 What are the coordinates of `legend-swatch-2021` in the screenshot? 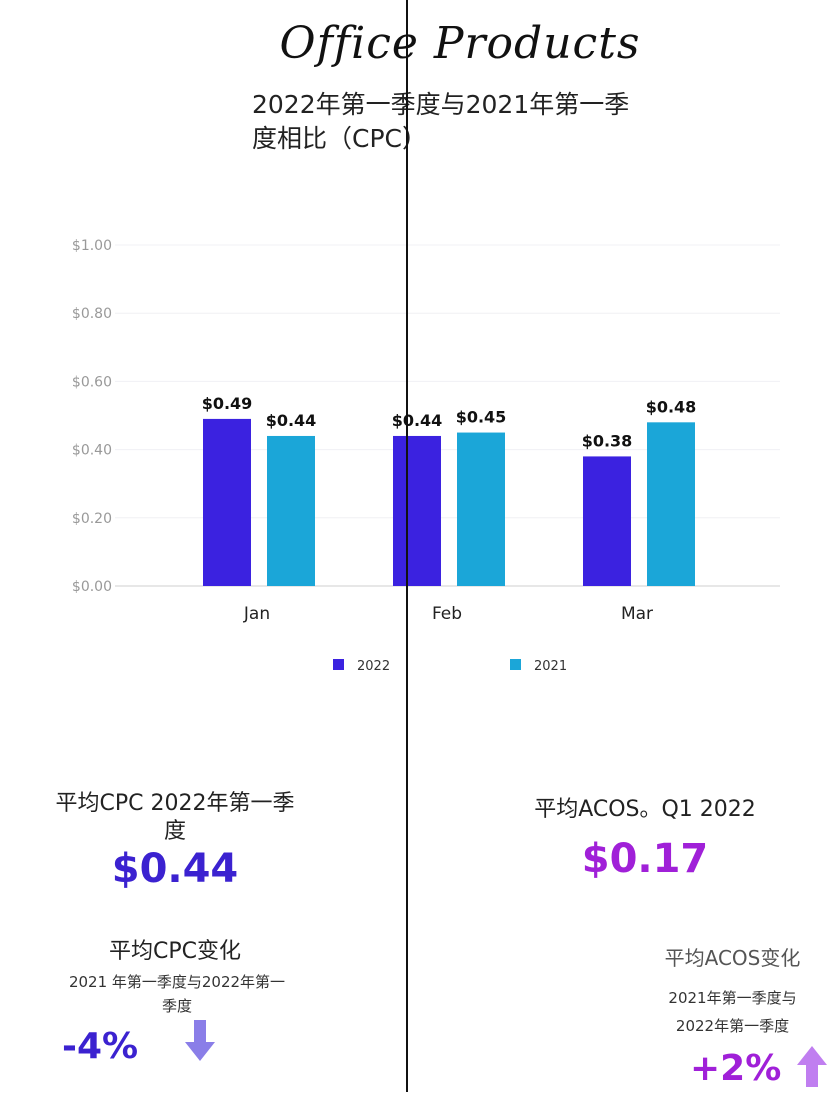 It's located at (515, 664).